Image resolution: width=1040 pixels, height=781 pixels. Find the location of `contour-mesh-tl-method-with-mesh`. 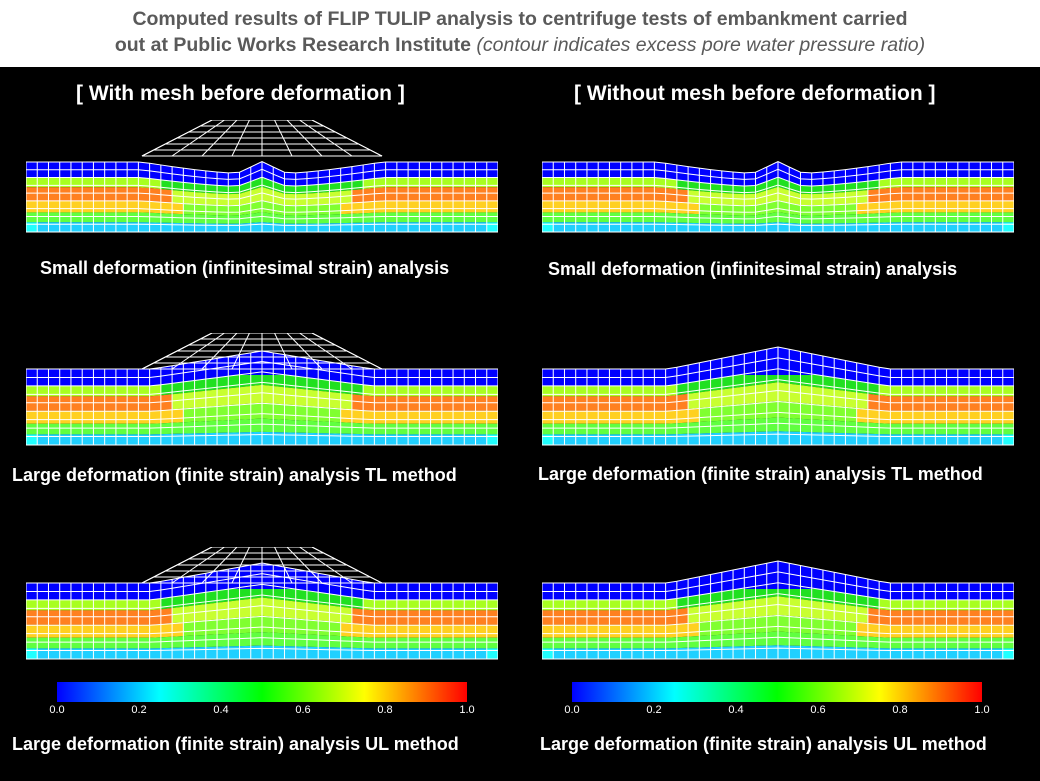

contour-mesh-tl-method-with-mesh is located at coordinates (262, 389).